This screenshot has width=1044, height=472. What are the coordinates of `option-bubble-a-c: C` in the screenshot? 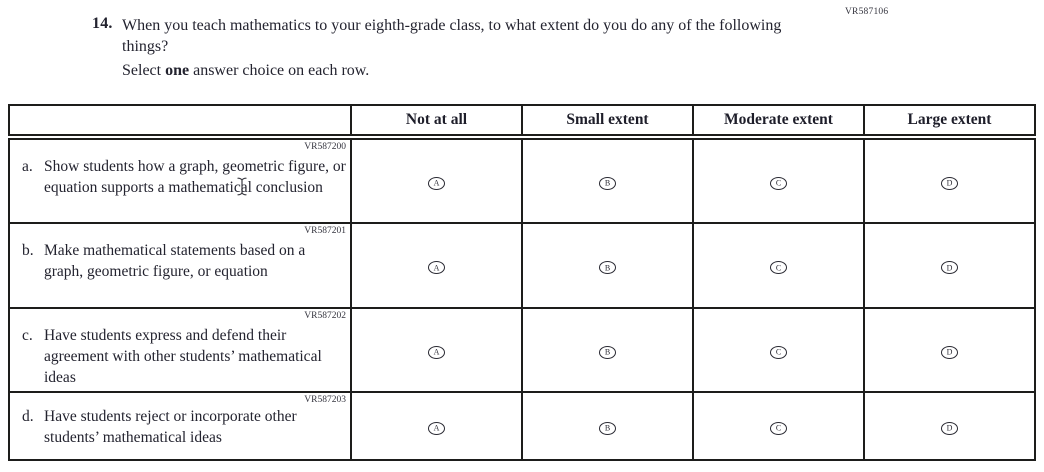 It's located at (778, 183).